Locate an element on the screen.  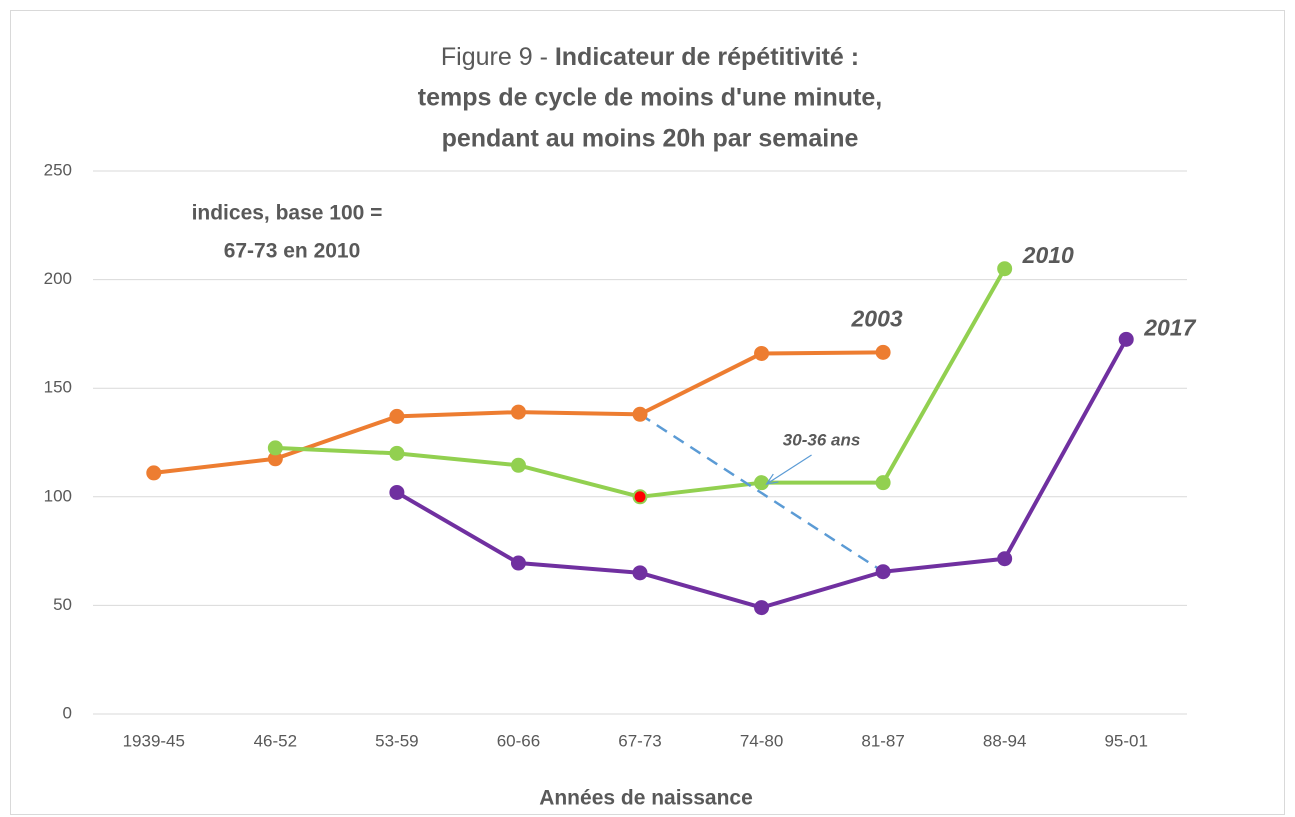
x-tick-label: 81-87 is located at coordinates (882, 740).